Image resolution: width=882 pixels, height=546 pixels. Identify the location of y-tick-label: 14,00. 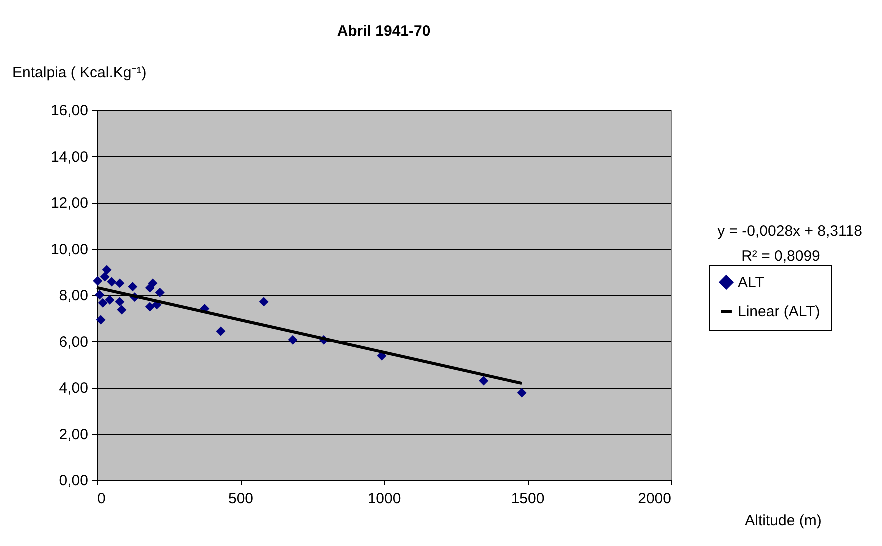
(69, 157).